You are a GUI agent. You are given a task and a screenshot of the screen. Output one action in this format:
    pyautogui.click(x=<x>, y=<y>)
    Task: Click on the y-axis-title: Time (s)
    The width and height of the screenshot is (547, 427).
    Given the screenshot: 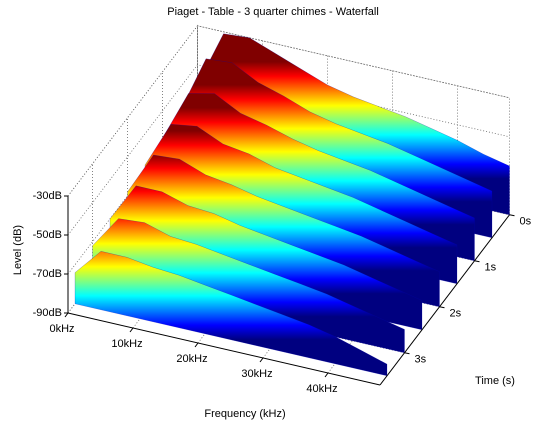 What is the action you would take?
    pyautogui.click(x=495, y=381)
    